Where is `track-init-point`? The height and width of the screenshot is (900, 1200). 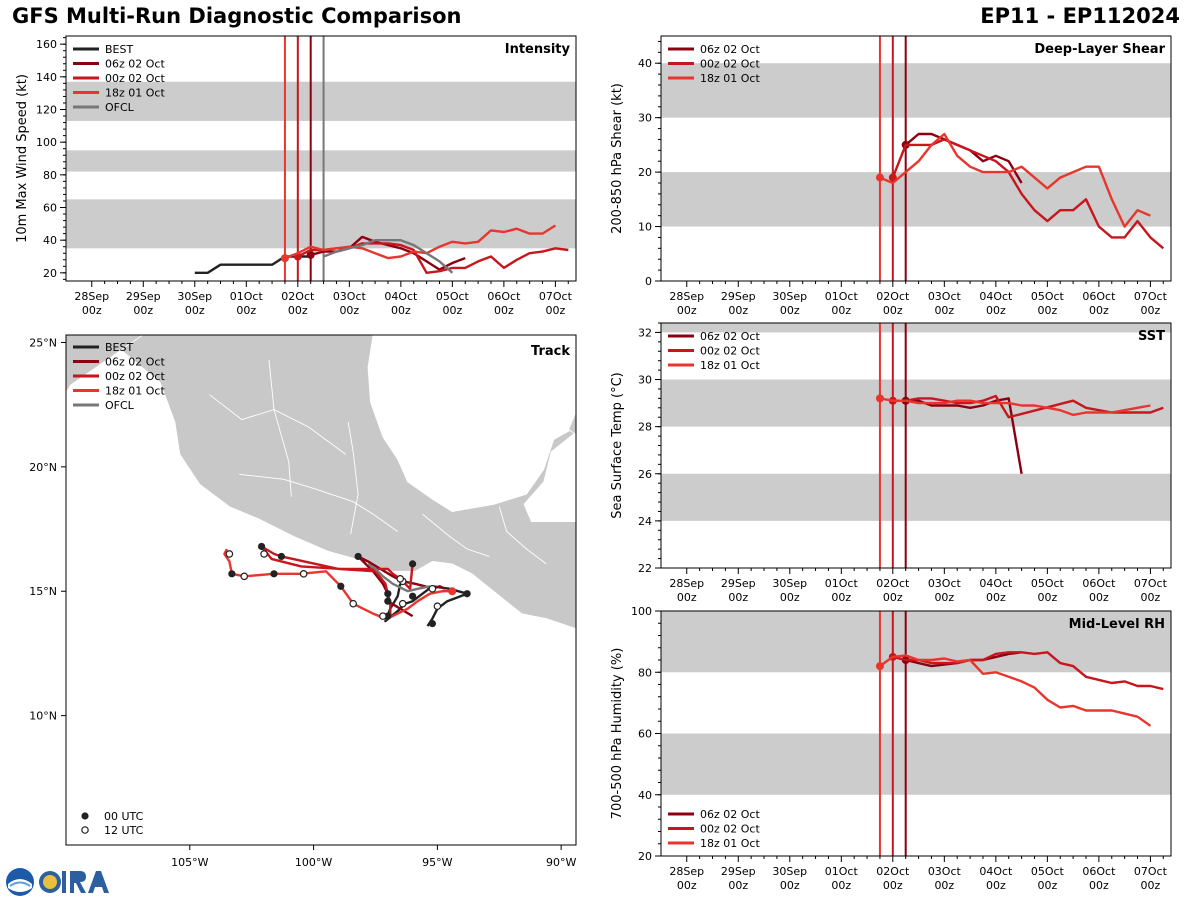 track-init-point is located at coordinates (452, 591).